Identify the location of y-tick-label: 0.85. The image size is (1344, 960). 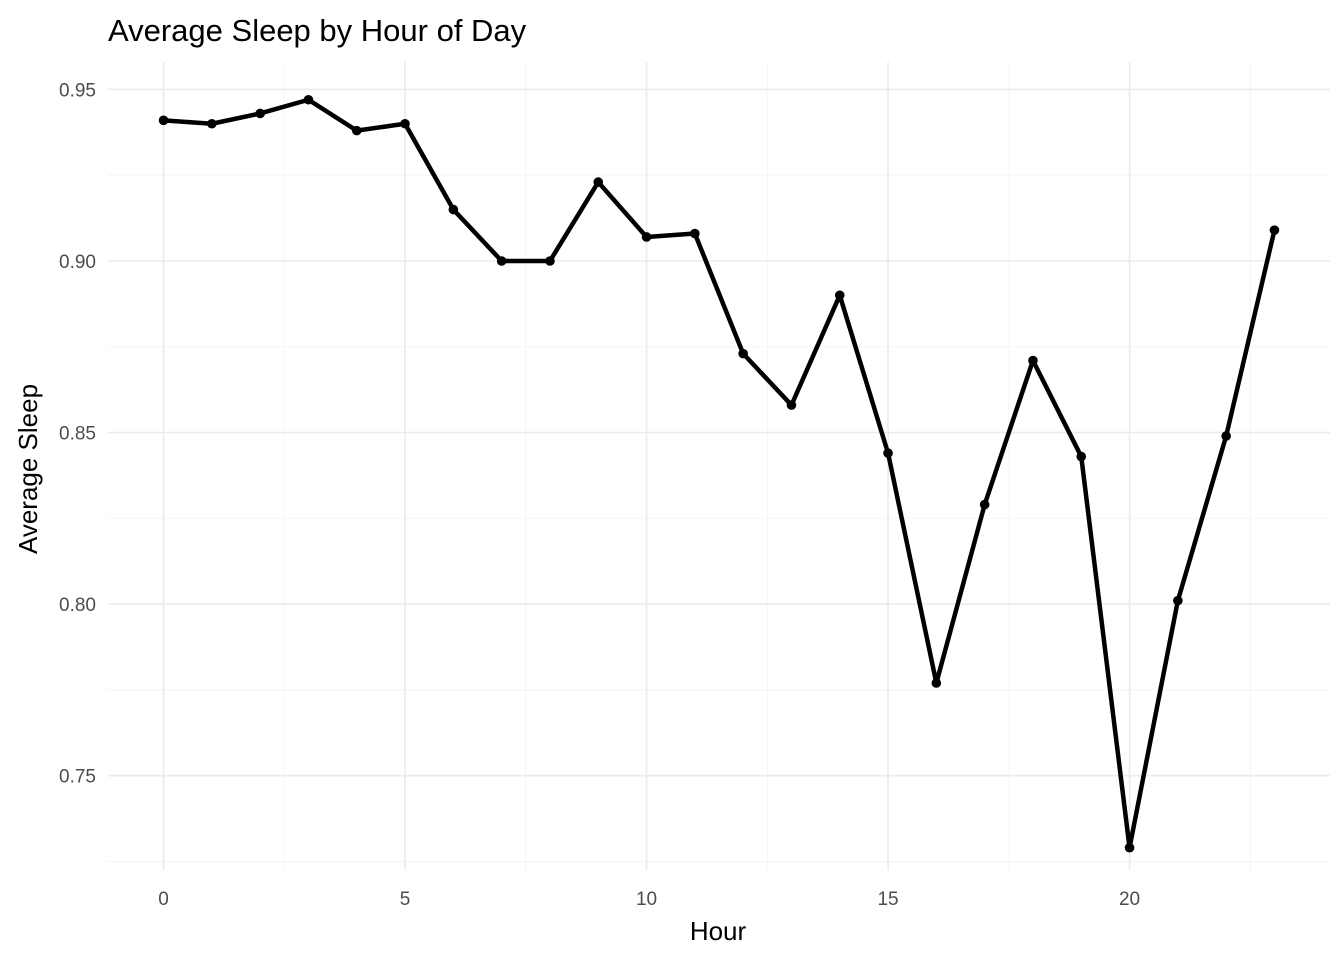
(77, 434).